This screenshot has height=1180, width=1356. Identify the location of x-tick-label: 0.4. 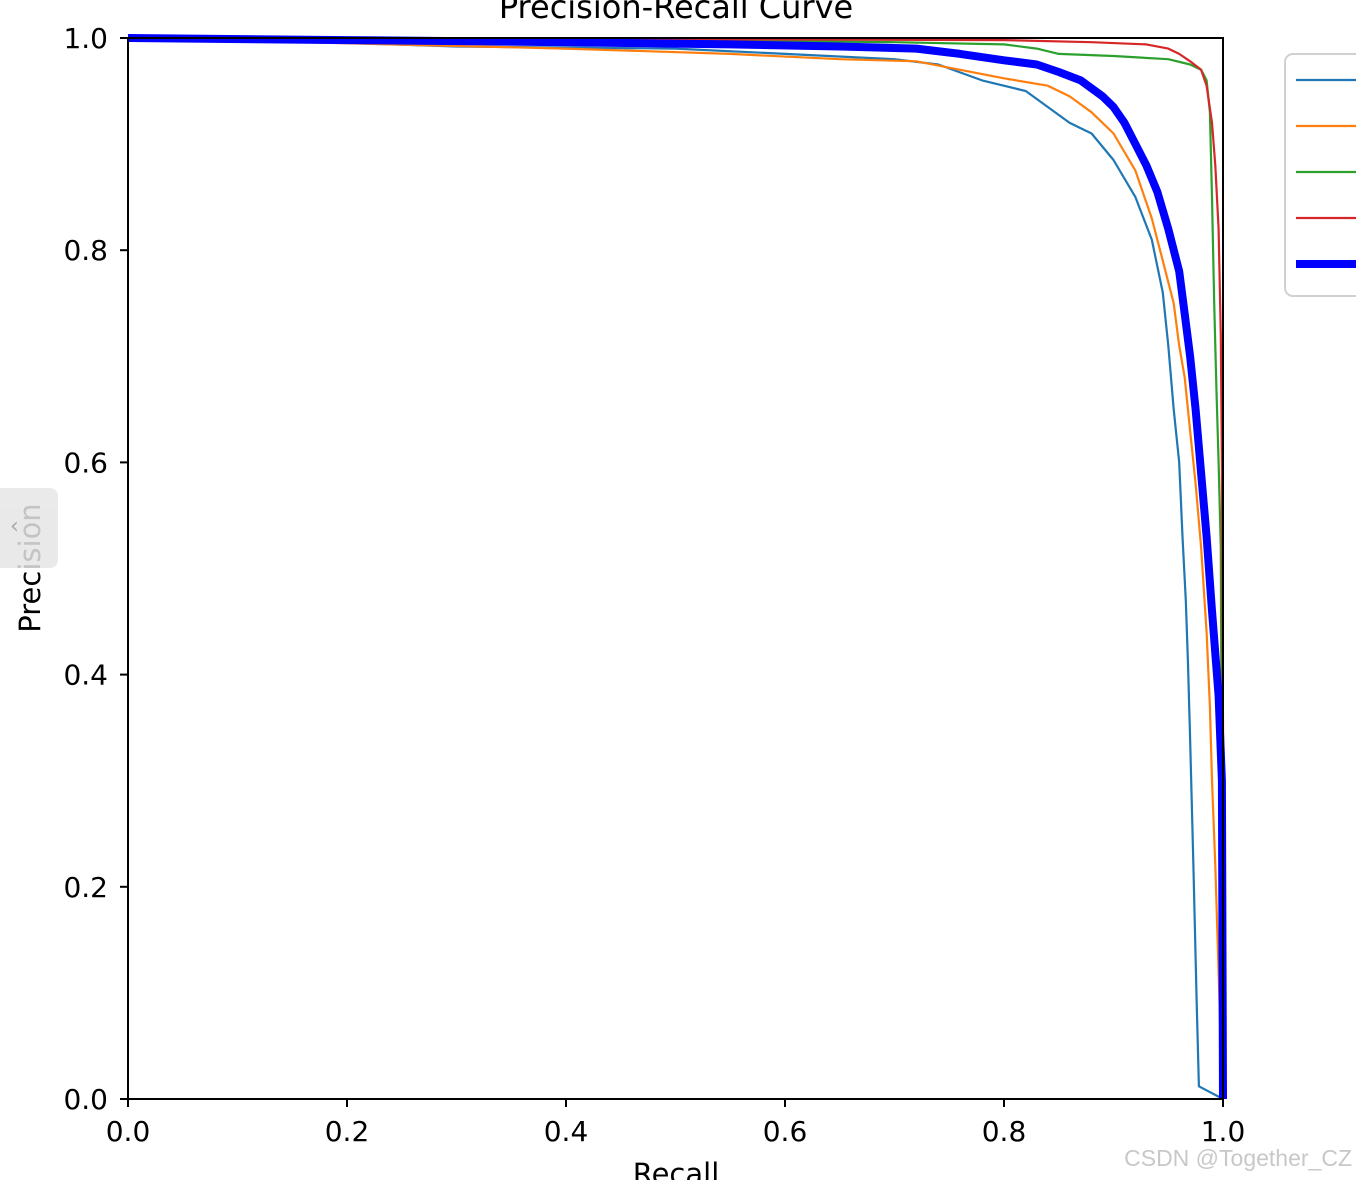
(566, 1131).